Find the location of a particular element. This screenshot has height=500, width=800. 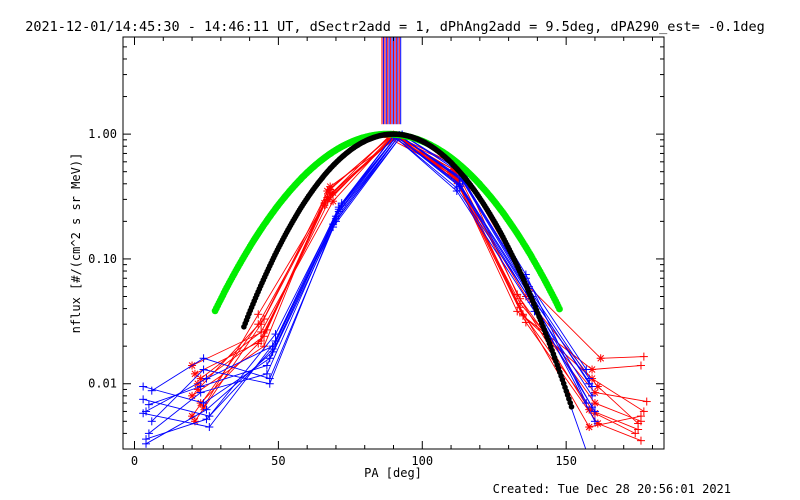

green-fit-point is located at coordinates (559, 309).